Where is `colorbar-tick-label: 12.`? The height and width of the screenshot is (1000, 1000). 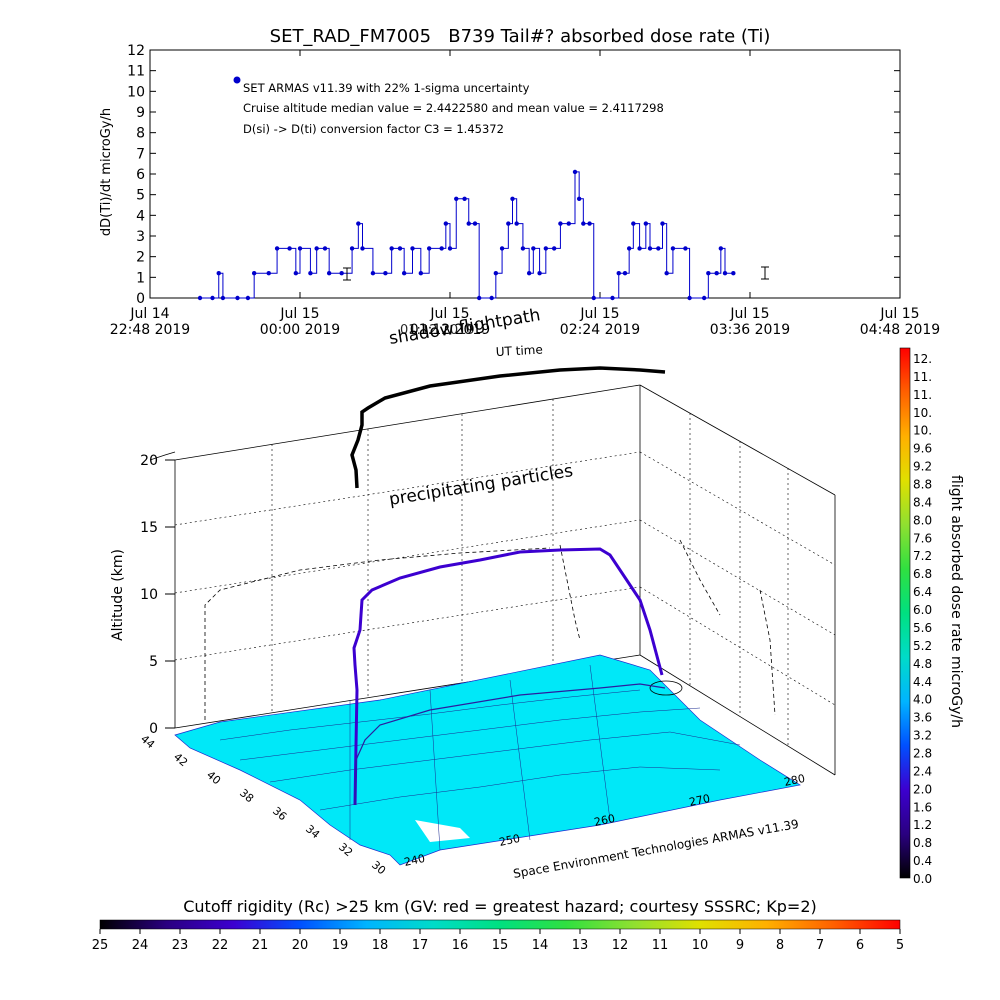 colorbar-tick-label: 12. is located at coordinates (922, 359).